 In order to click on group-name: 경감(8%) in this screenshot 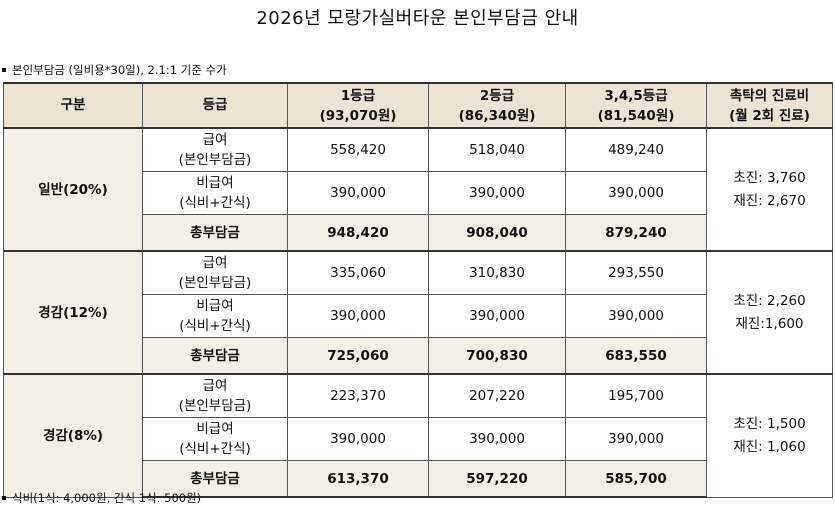, I will do `click(73, 435)`.